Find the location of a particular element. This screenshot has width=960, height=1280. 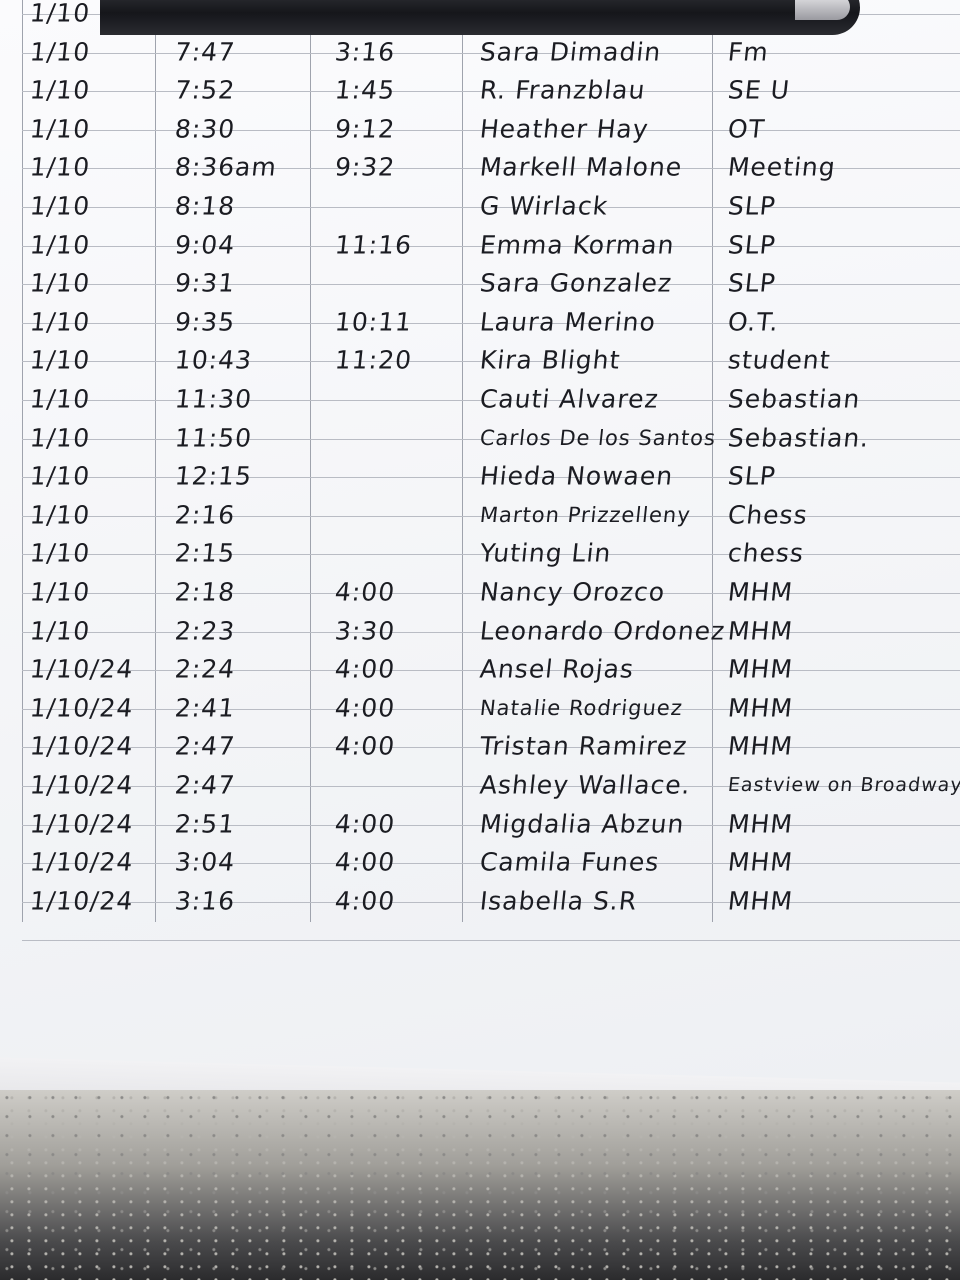

name: Emma Korman is located at coordinates (577, 245).